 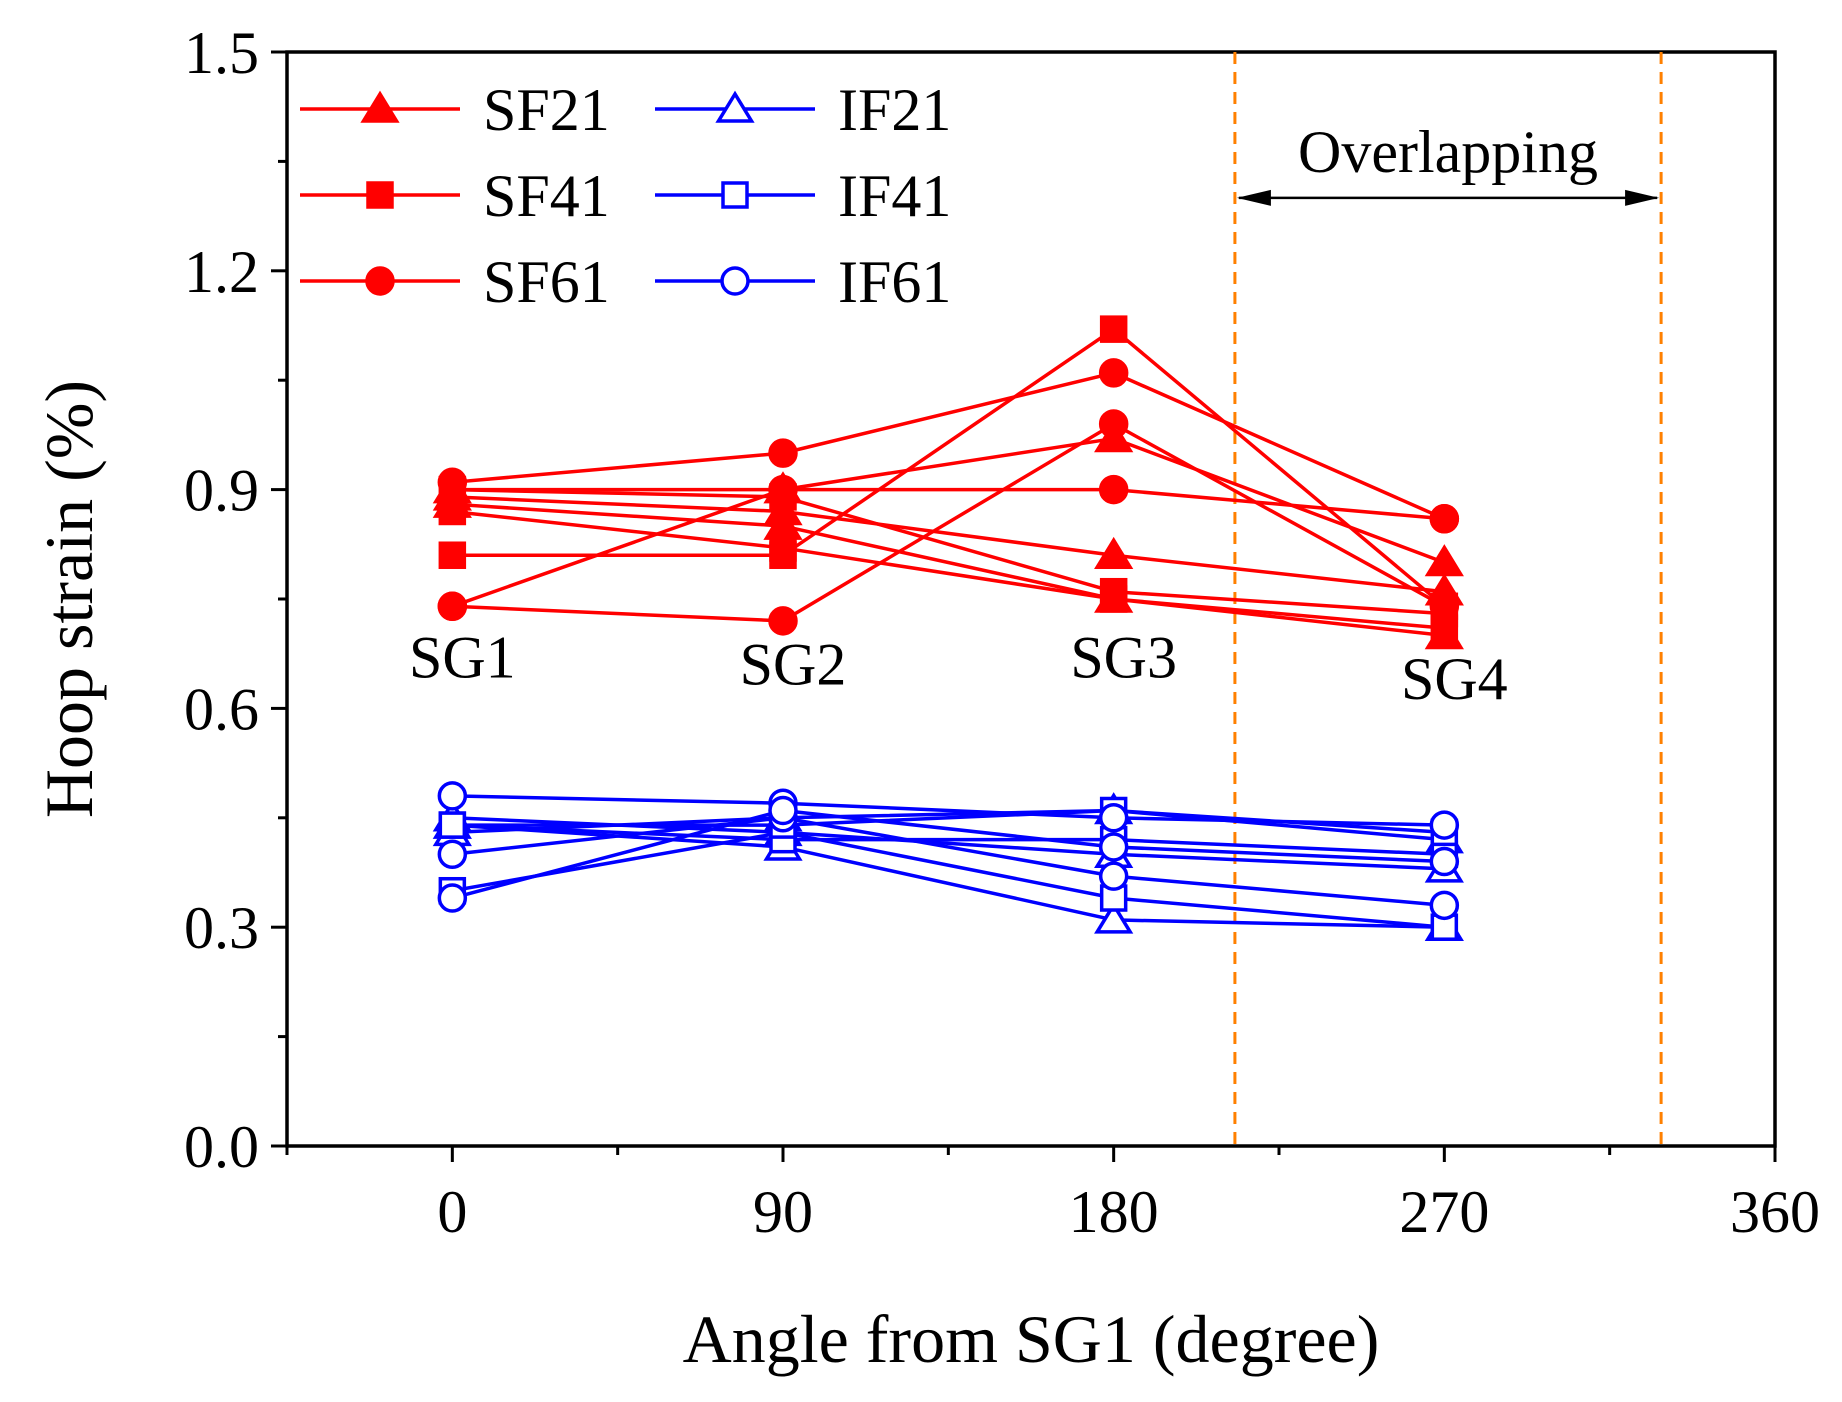 What do you see at coordinates (1454, 679) in the screenshot?
I see `sg-label-sg4: SG4` at bounding box center [1454, 679].